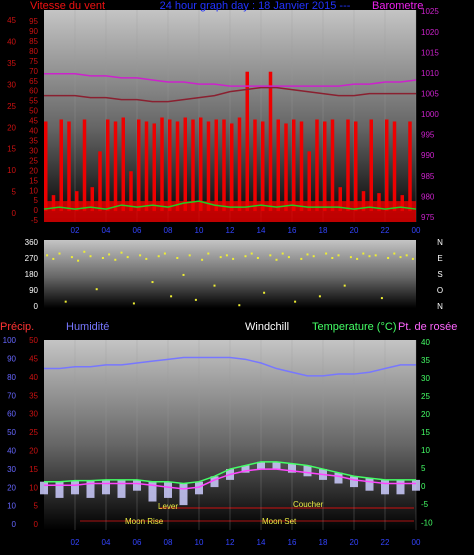 This screenshot has width=474, height=555. I want to click on x-tick-label: 16, so click(292, 542).